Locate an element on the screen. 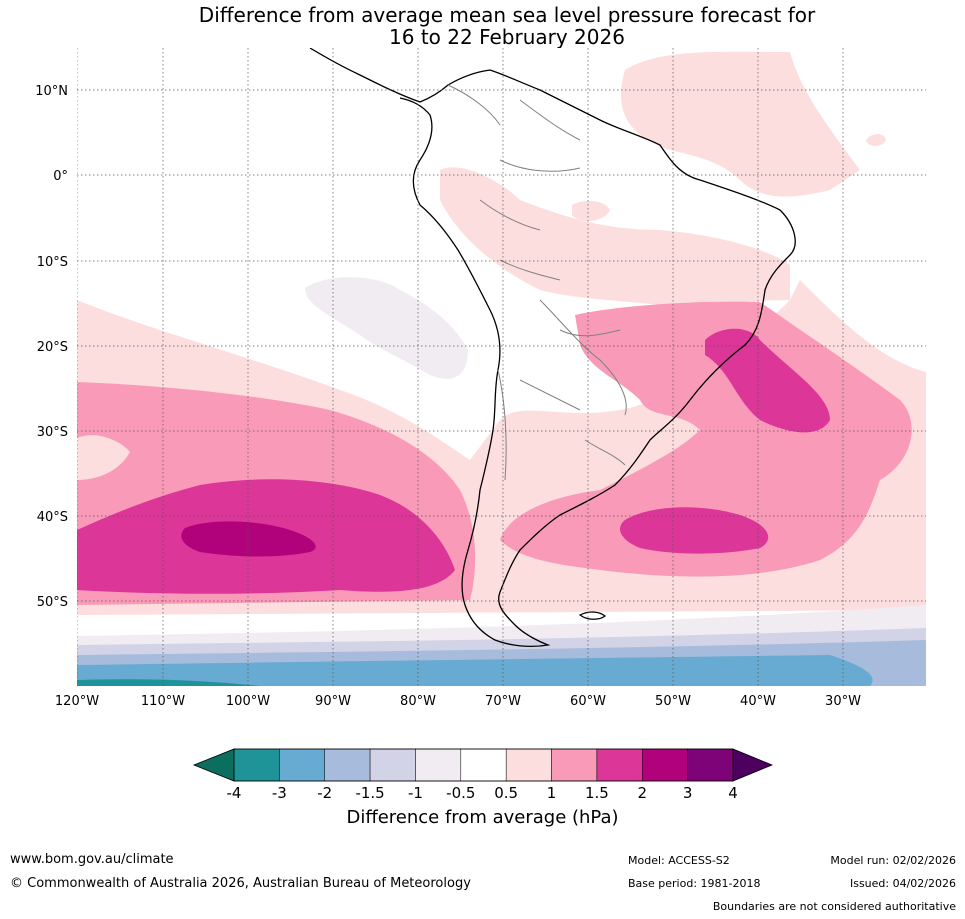 This screenshot has height=919, width=965. anomaly-contour-amazon is located at coordinates (615, 237).